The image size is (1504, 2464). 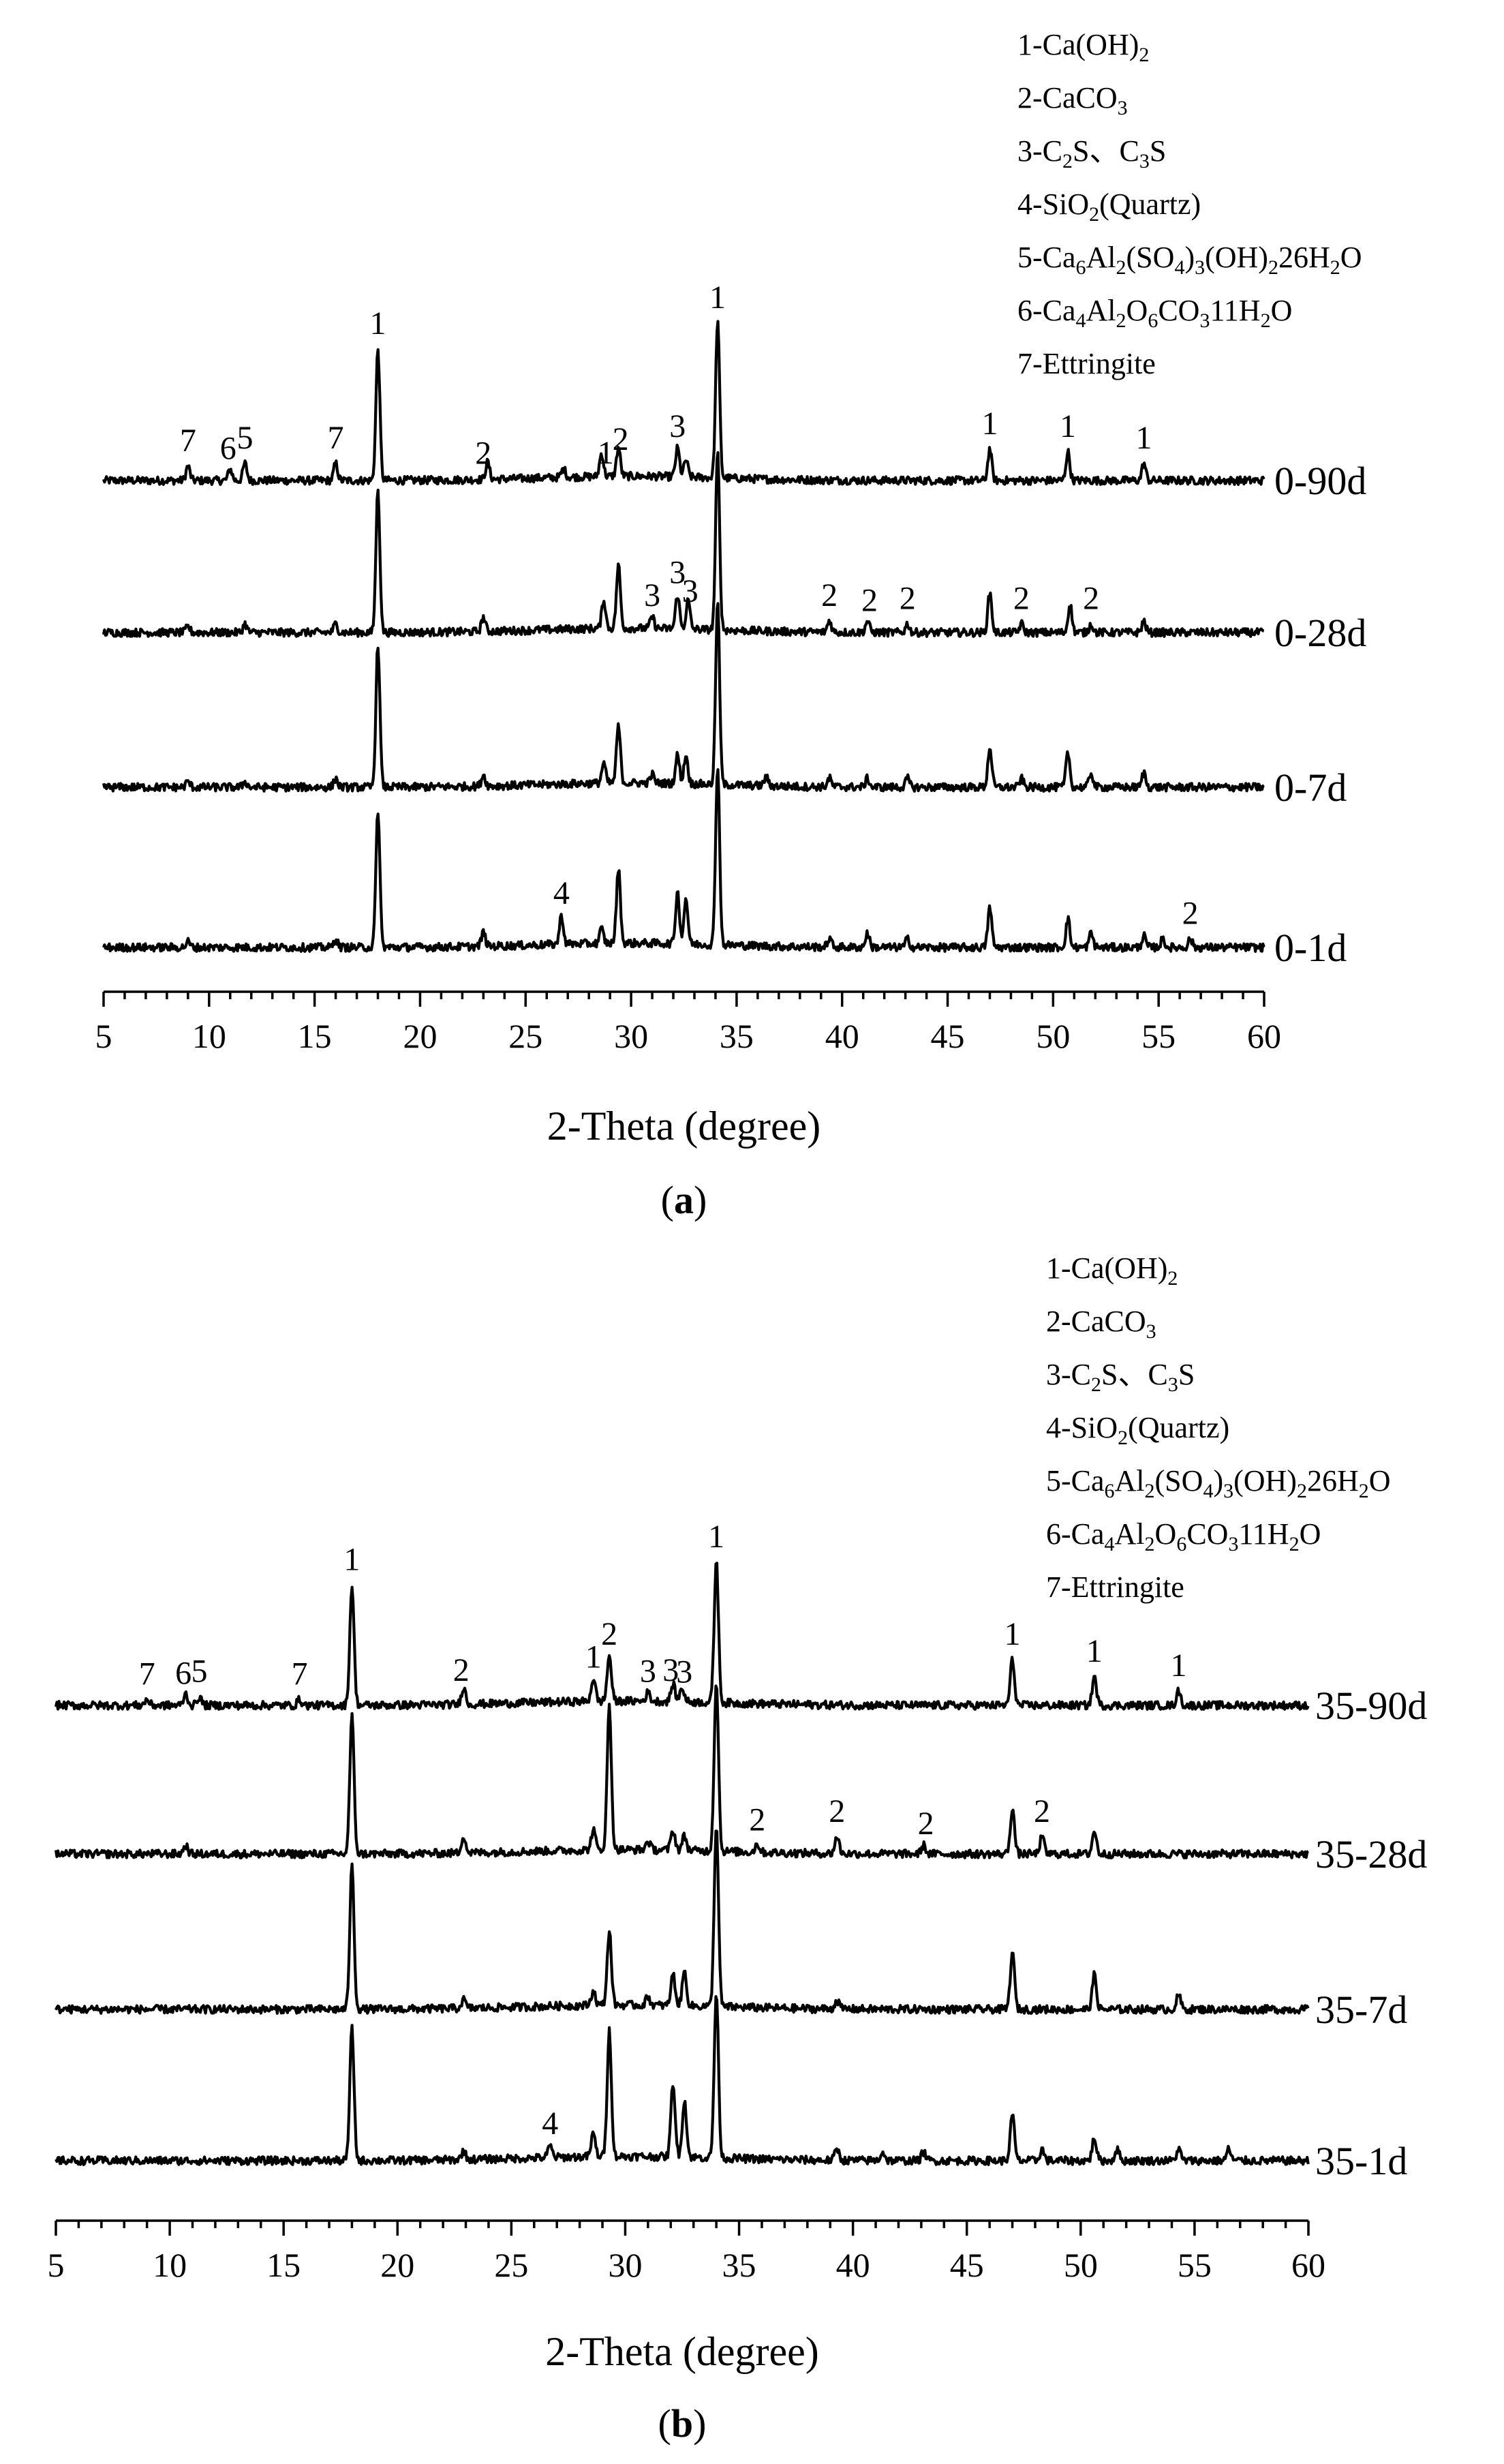 I want to click on series-label: 35-28d, so click(x=1371, y=1854).